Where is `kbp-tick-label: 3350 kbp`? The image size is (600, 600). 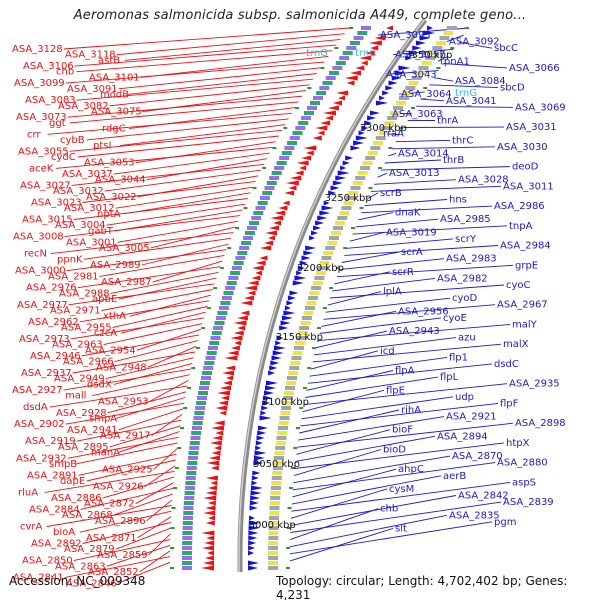 kbp-tick-label: 3350 kbp is located at coordinates (428, 55).